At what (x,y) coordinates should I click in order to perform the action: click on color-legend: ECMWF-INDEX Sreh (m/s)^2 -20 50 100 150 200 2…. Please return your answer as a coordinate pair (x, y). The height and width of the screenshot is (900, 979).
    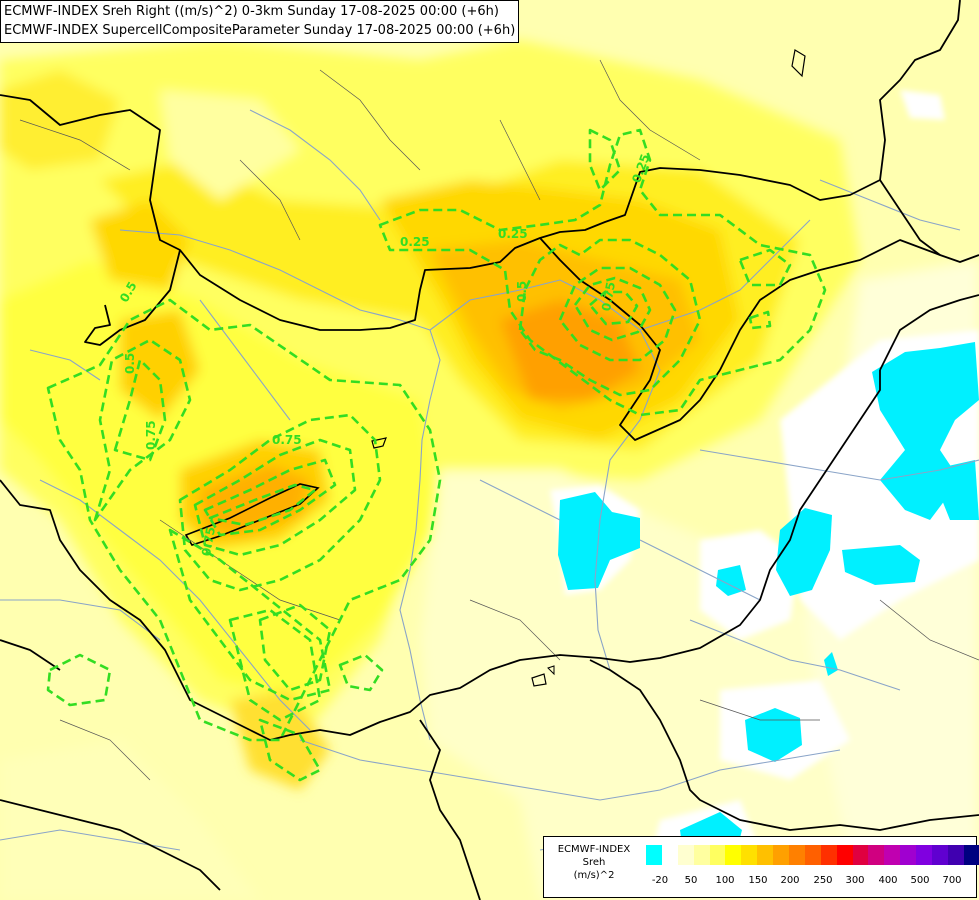
    Looking at the image, I should click on (761, 867).